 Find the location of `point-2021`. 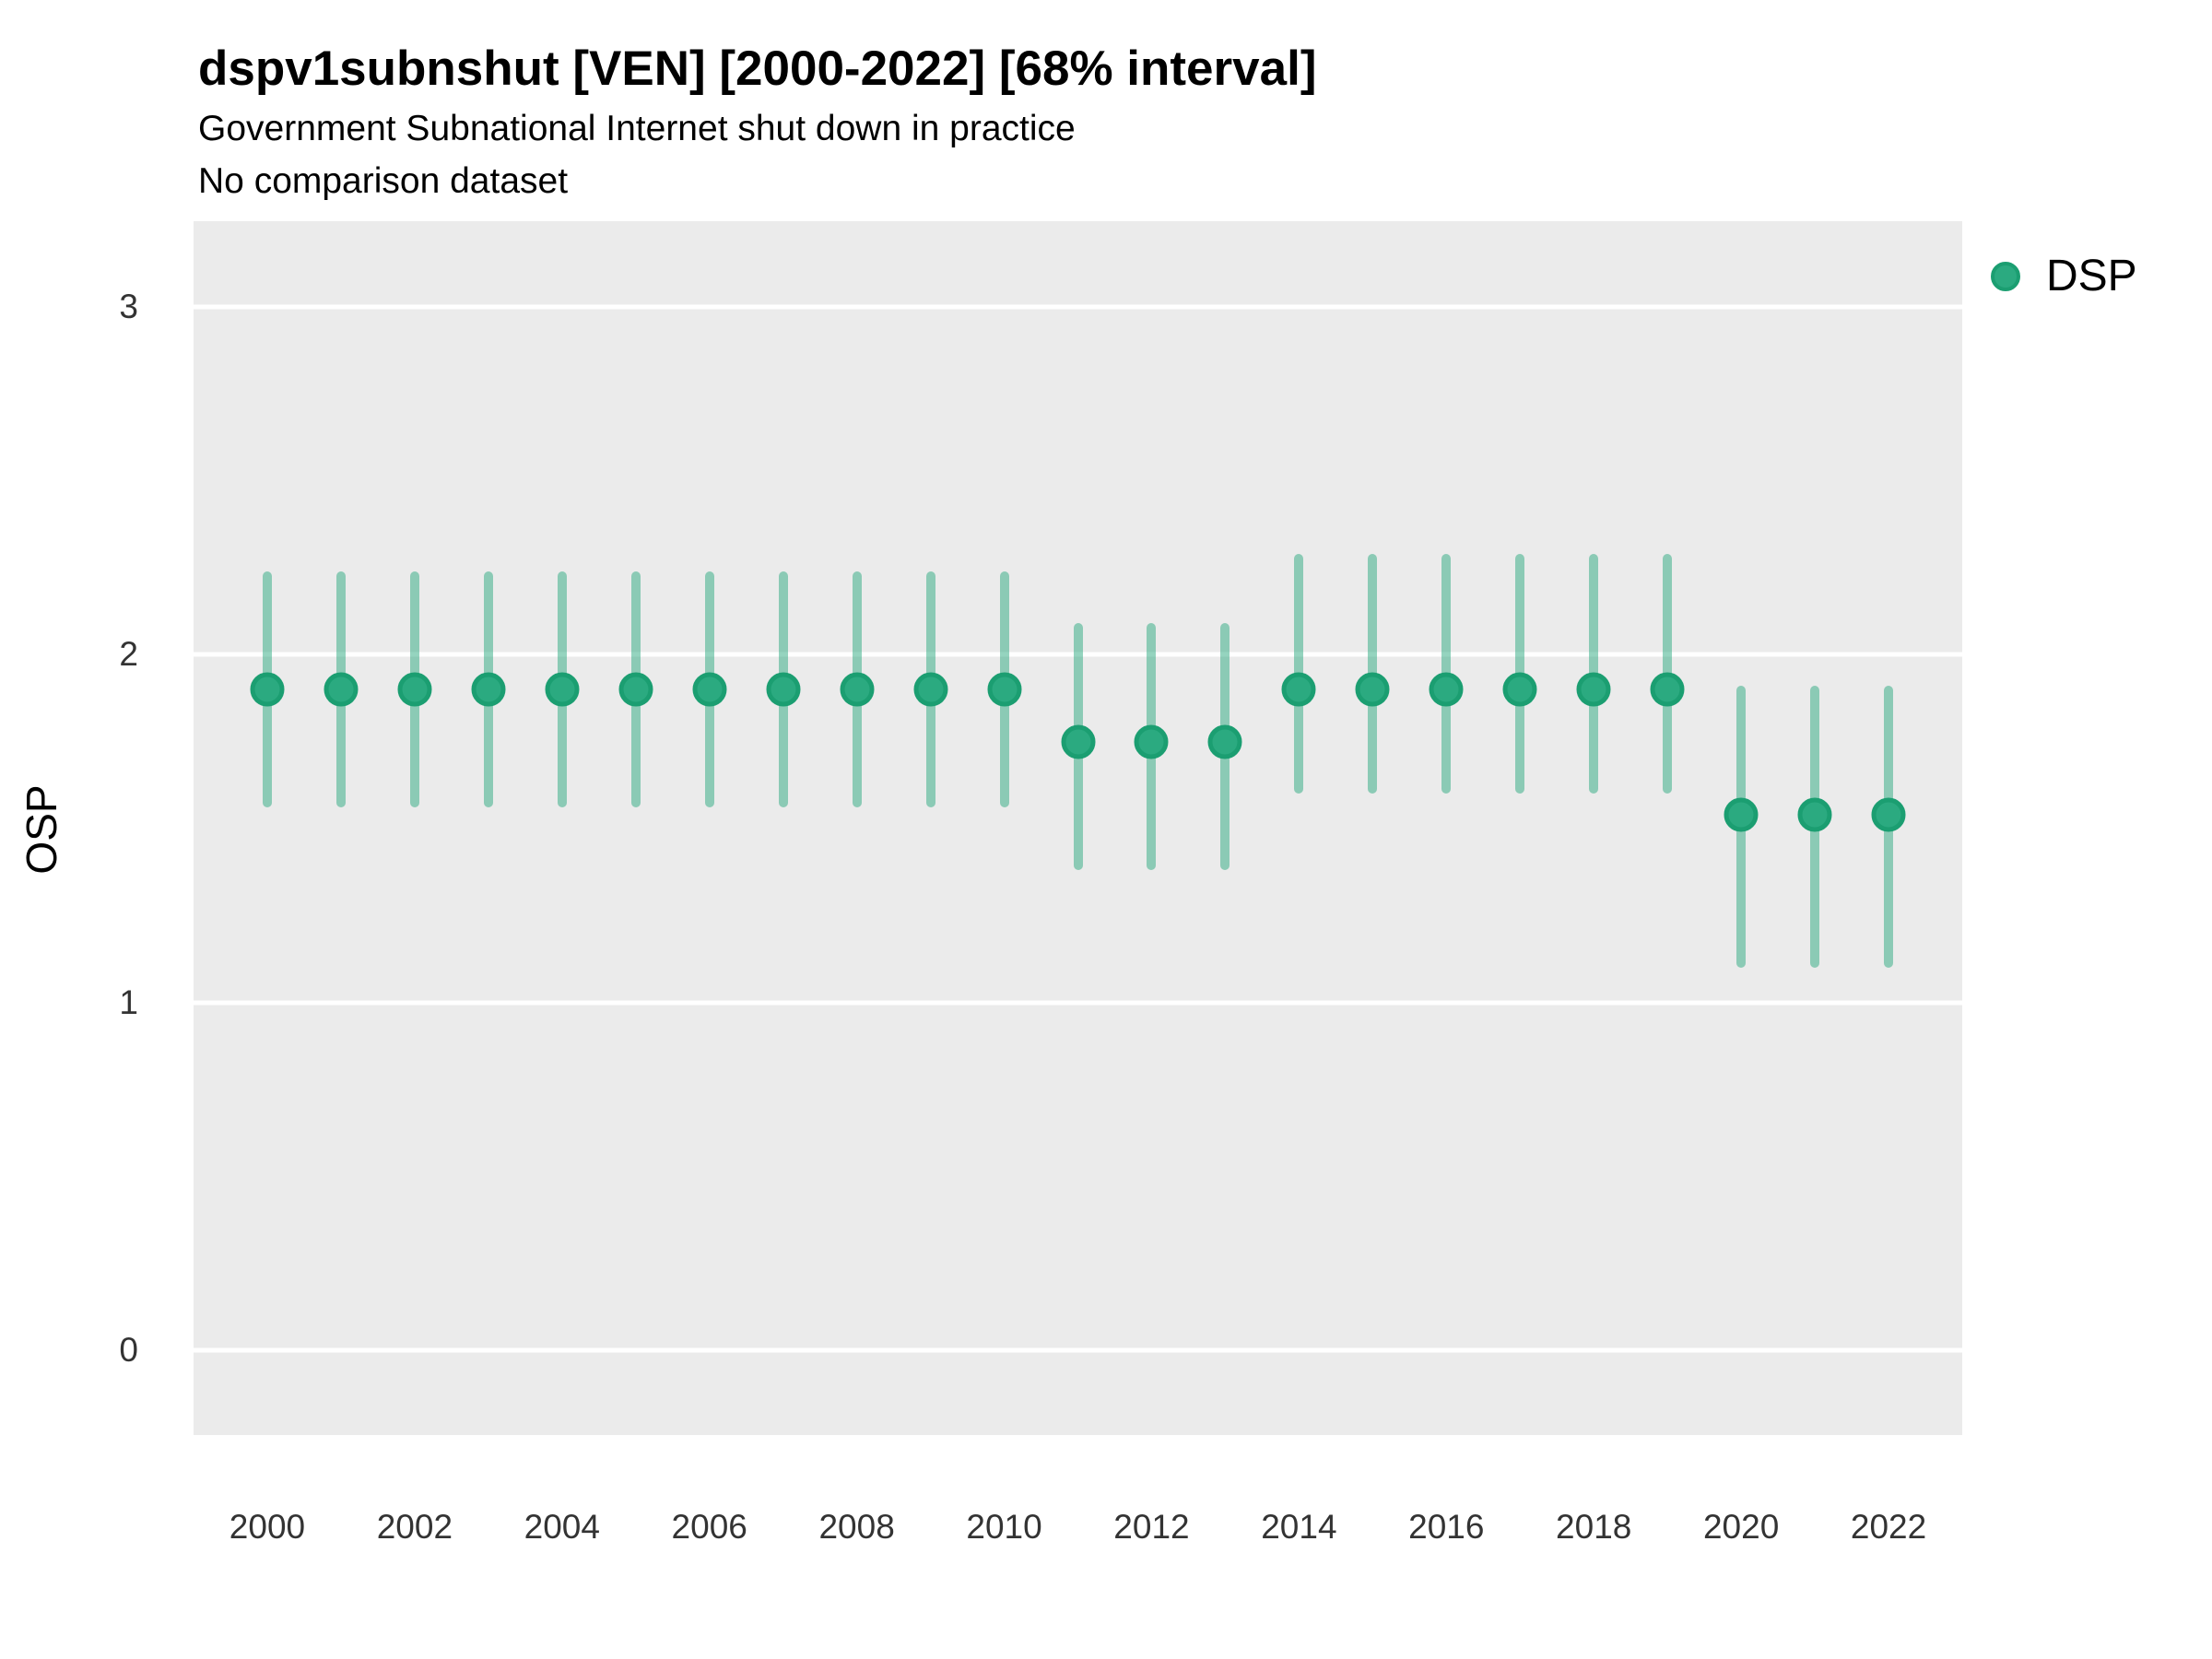

point-2021 is located at coordinates (1814, 814).